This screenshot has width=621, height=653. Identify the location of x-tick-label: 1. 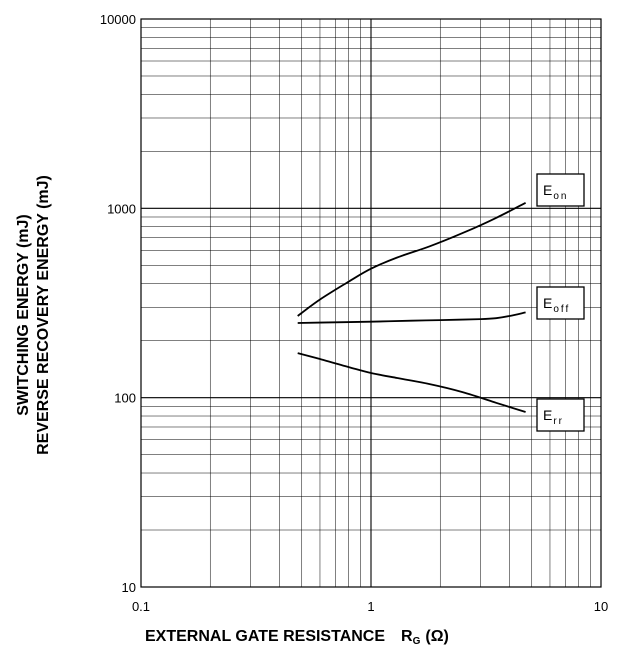
(370, 606).